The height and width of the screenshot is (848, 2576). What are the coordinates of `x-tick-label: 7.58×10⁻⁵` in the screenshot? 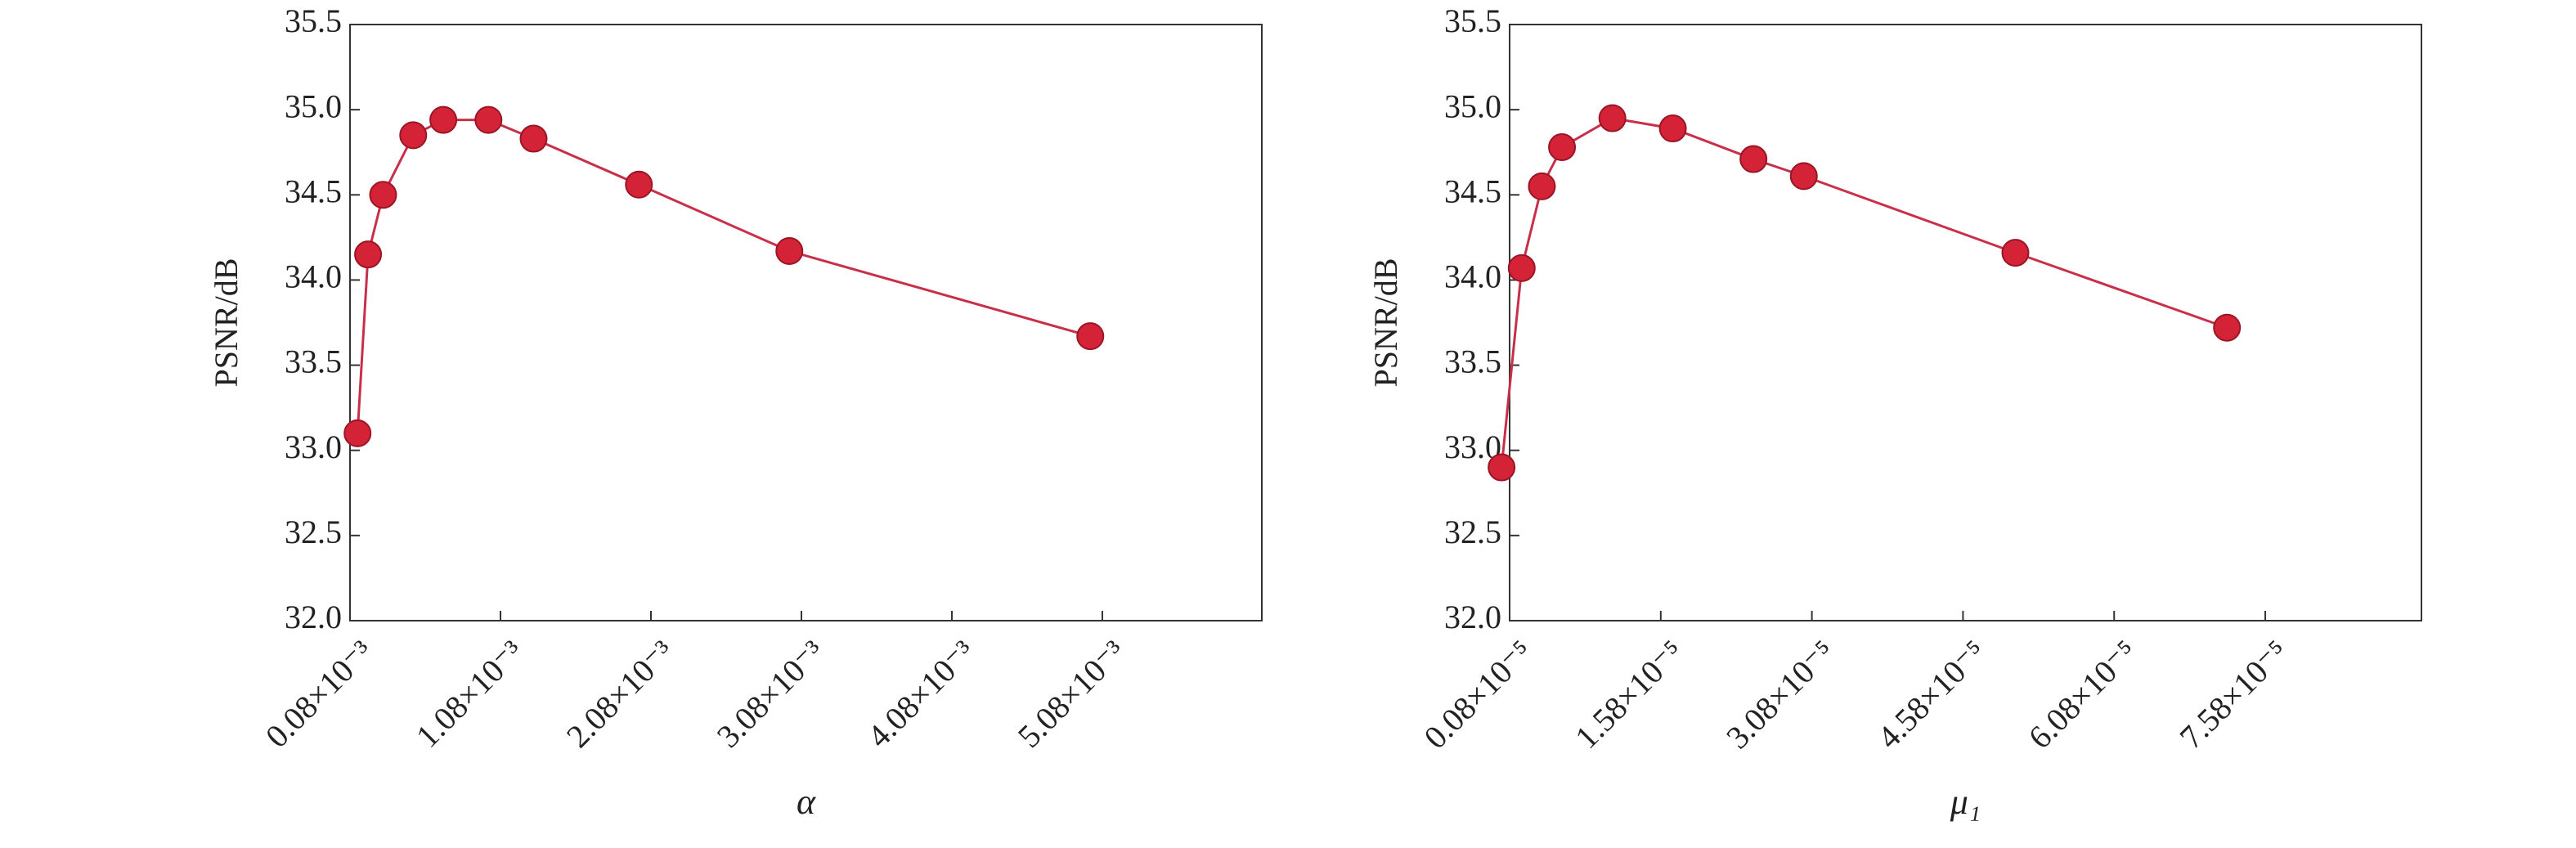 It's located at (2234, 695).